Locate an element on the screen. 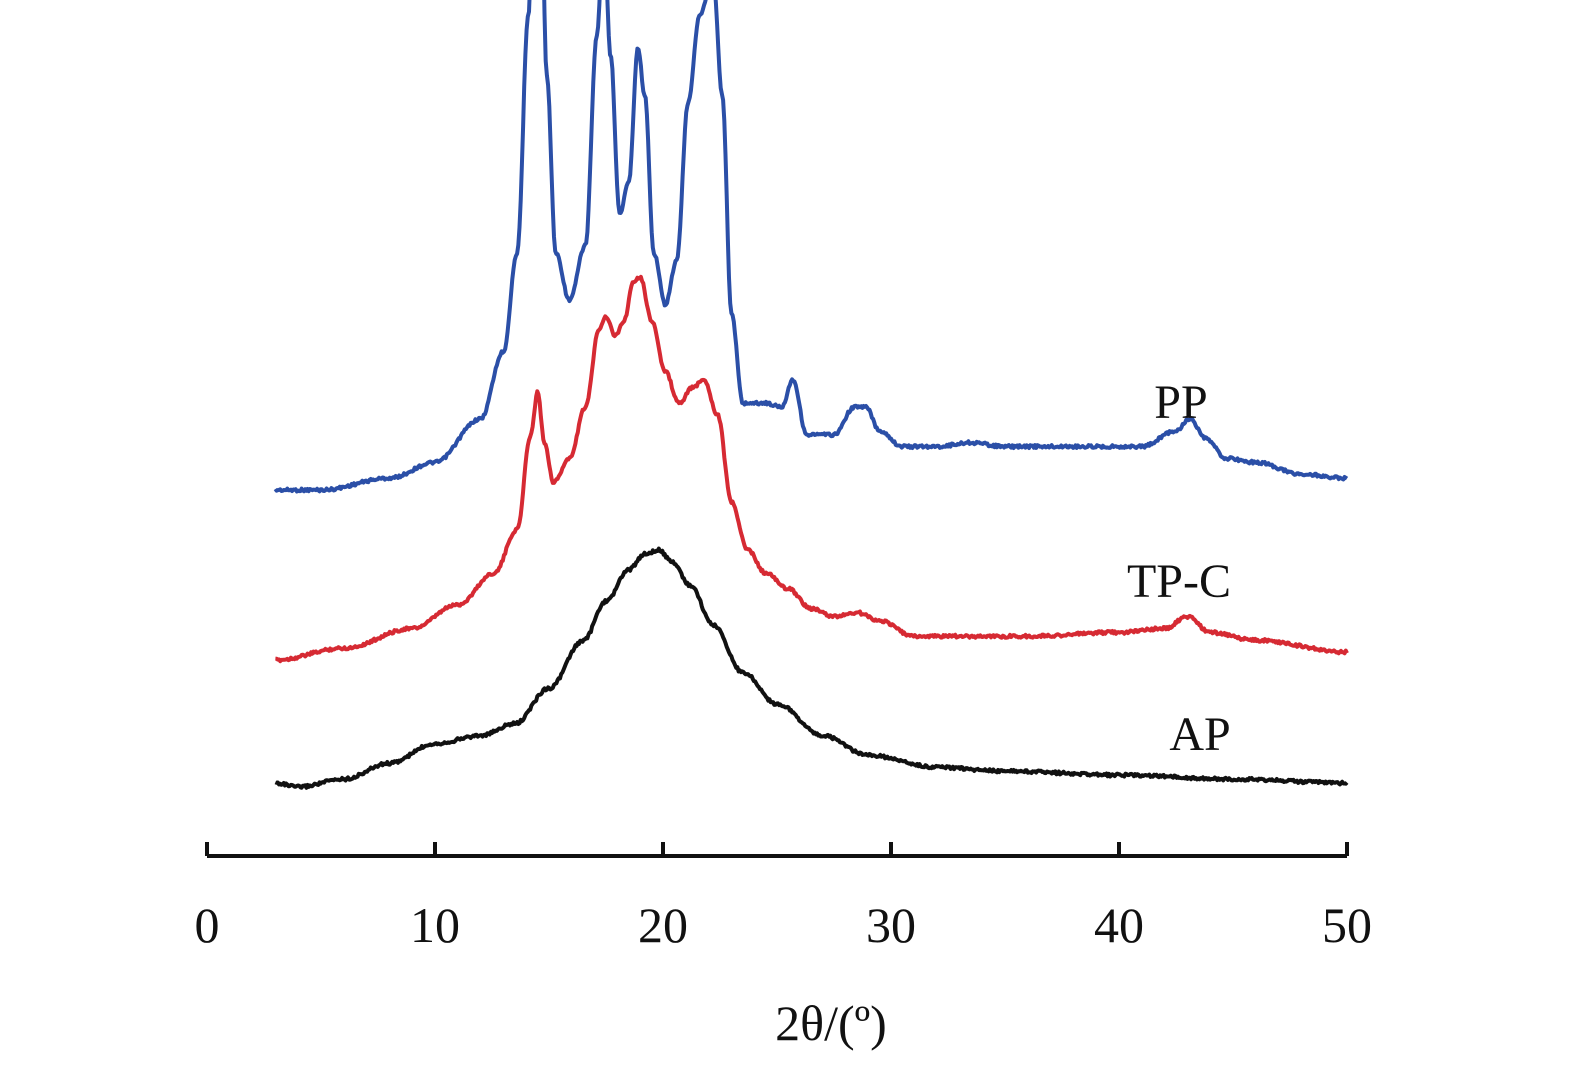 This screenshot has width=1575, height=1069. x-axis-title: 2θ/(º) is located at coordinates (831, 1023).